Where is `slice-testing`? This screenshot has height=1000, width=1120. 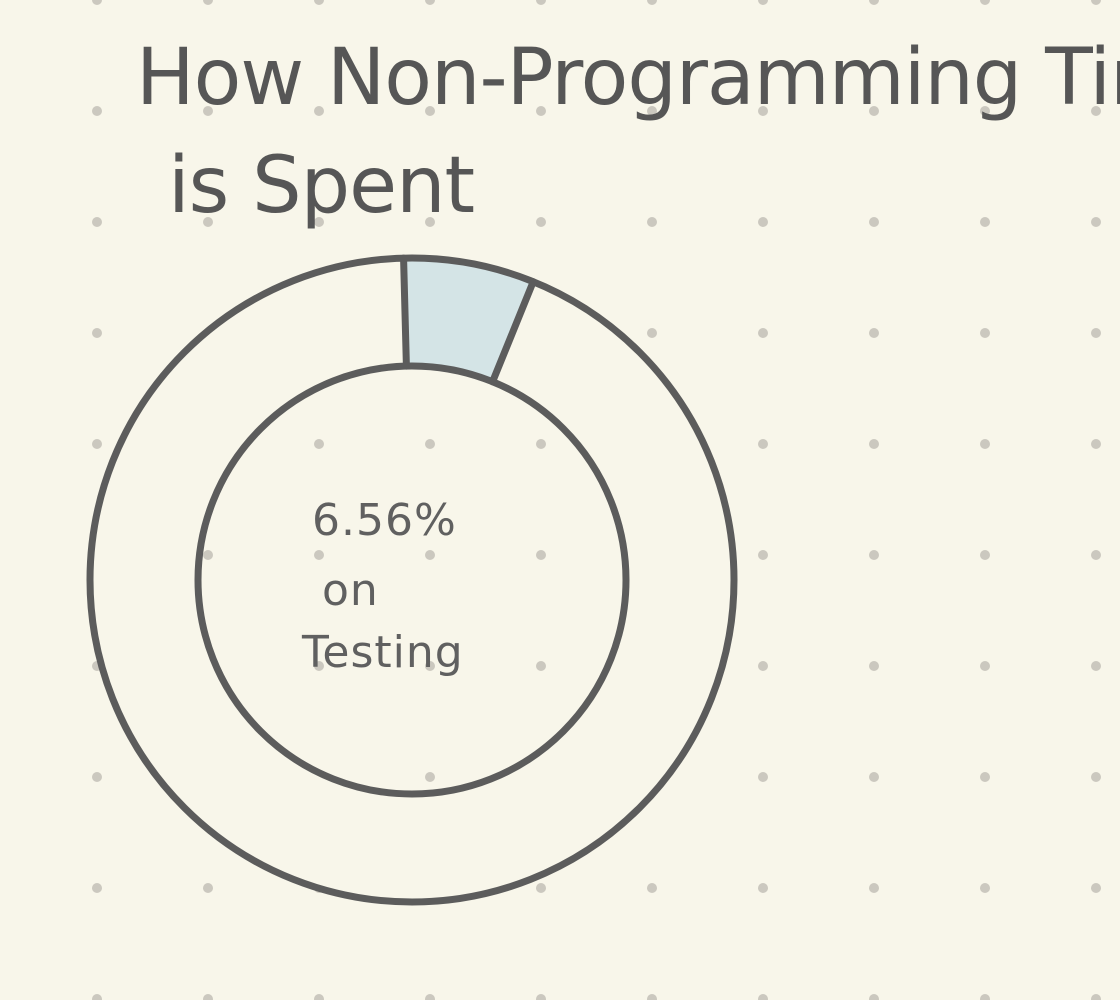
slice-testing is located at coordinates (468, 320).